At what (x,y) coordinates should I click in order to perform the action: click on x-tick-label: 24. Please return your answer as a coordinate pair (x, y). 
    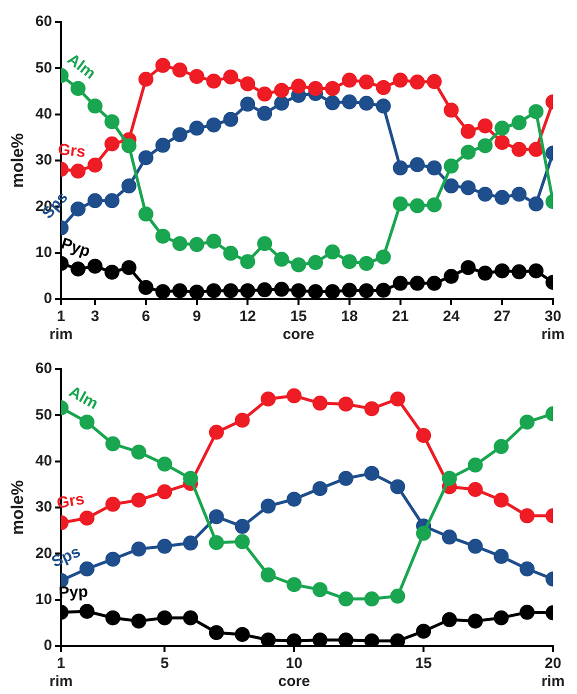
    Looking at the image, I should click on (451, 317).